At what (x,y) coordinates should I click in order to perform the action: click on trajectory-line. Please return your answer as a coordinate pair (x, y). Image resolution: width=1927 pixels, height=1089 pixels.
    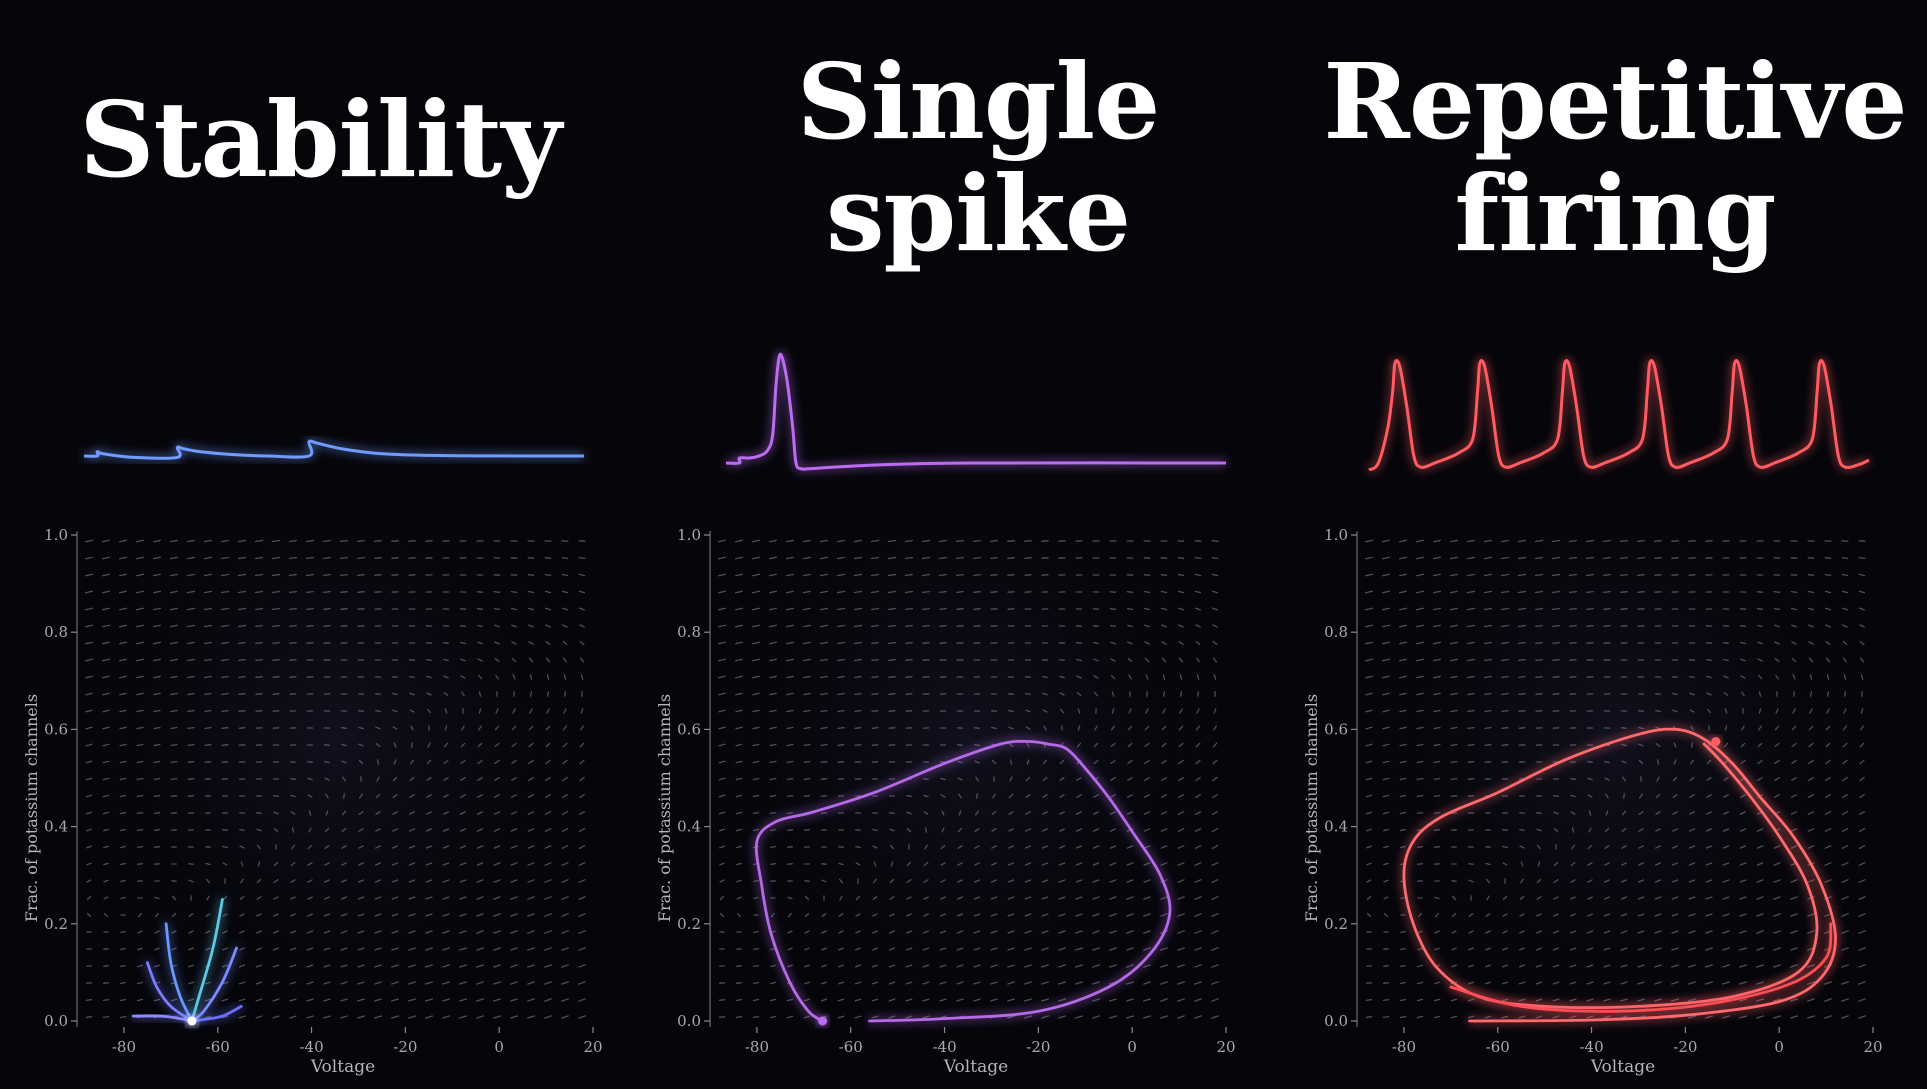
    Looking at the image, I should click on (216, 1014).